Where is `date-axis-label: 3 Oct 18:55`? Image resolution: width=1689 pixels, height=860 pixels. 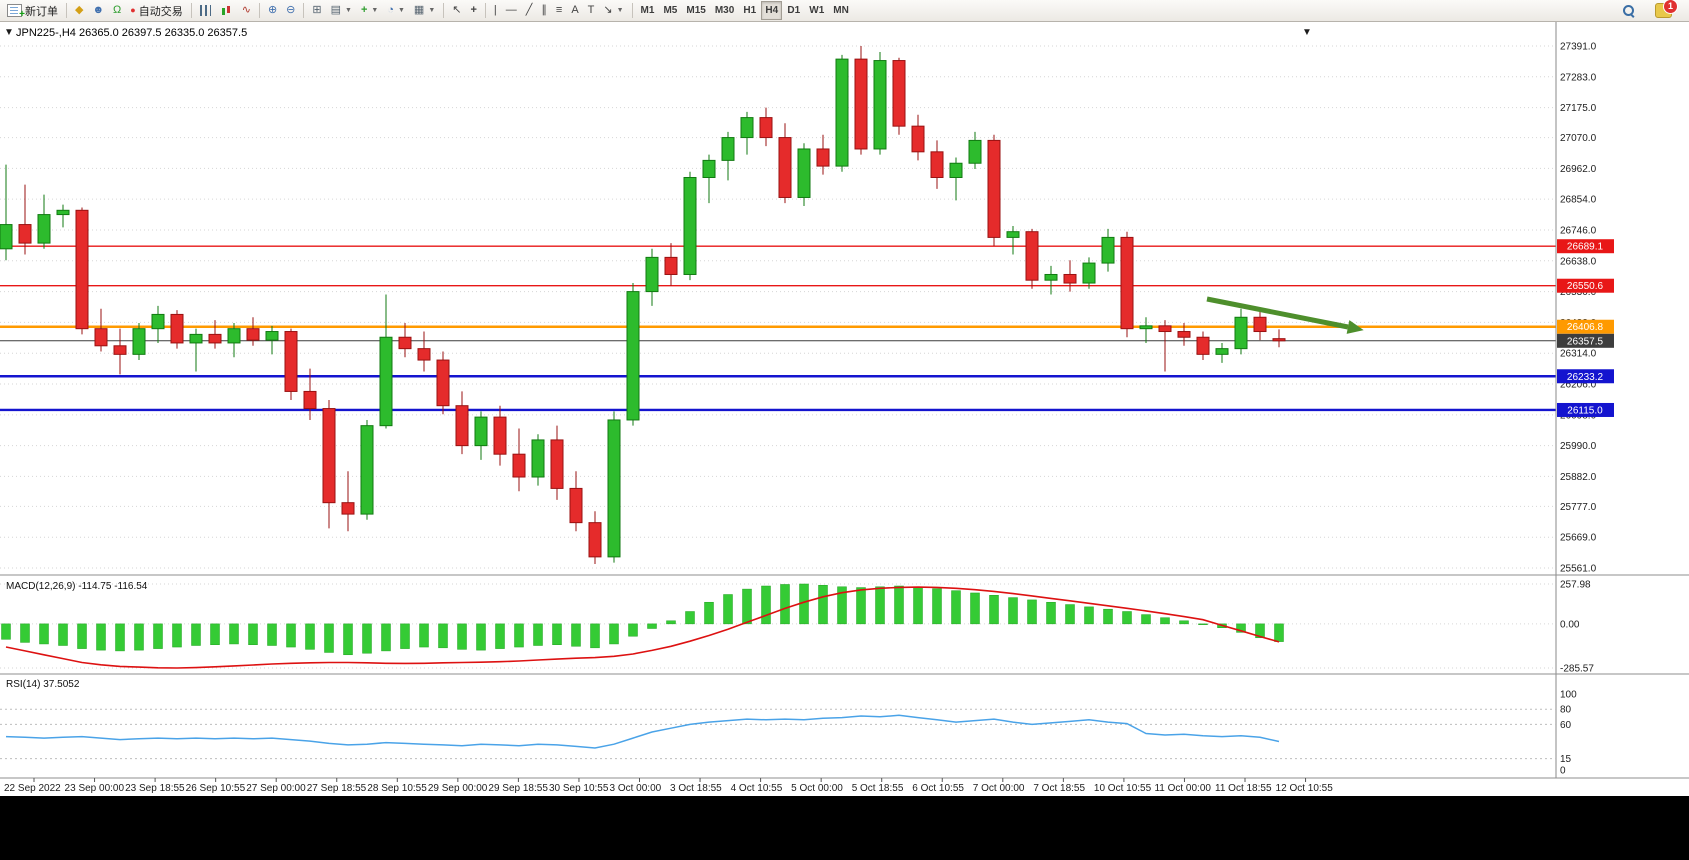
date-axis-label: 3 Oct 18:55 is located at coordinates (696, 788).